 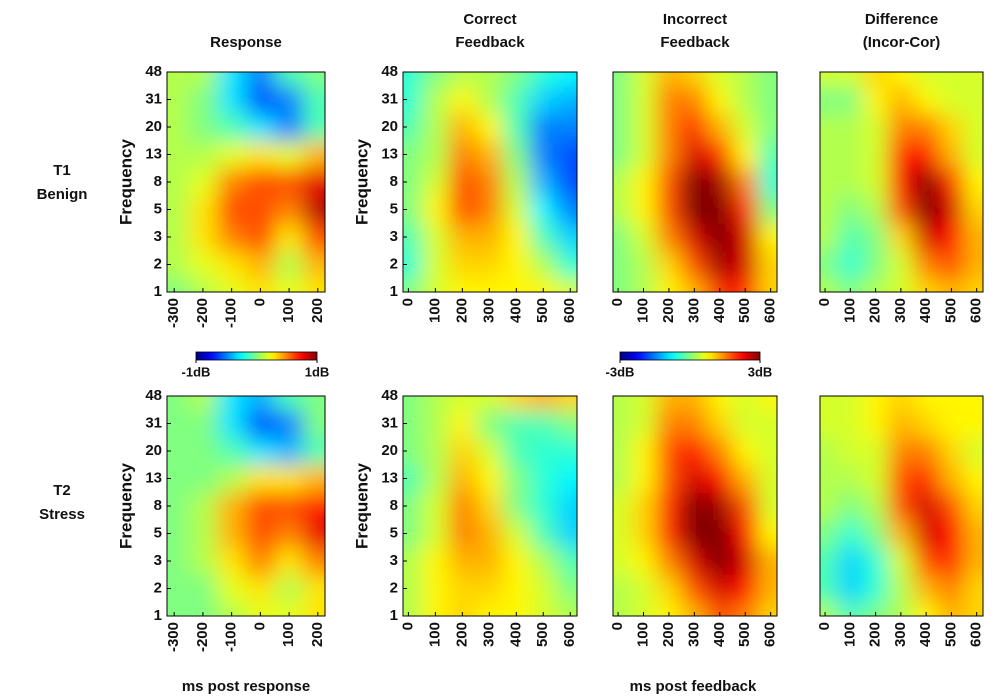 I want to click on x-tick-label: -200, so click(x=202, y=637).